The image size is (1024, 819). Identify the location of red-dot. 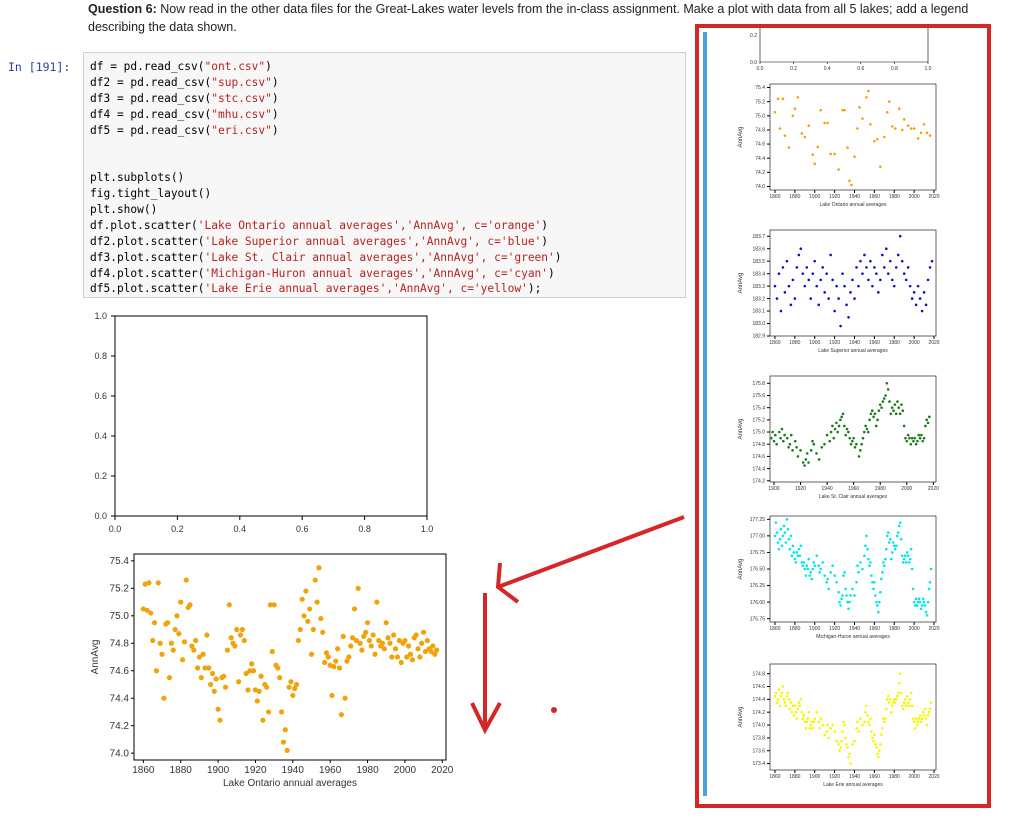
(554, 710).